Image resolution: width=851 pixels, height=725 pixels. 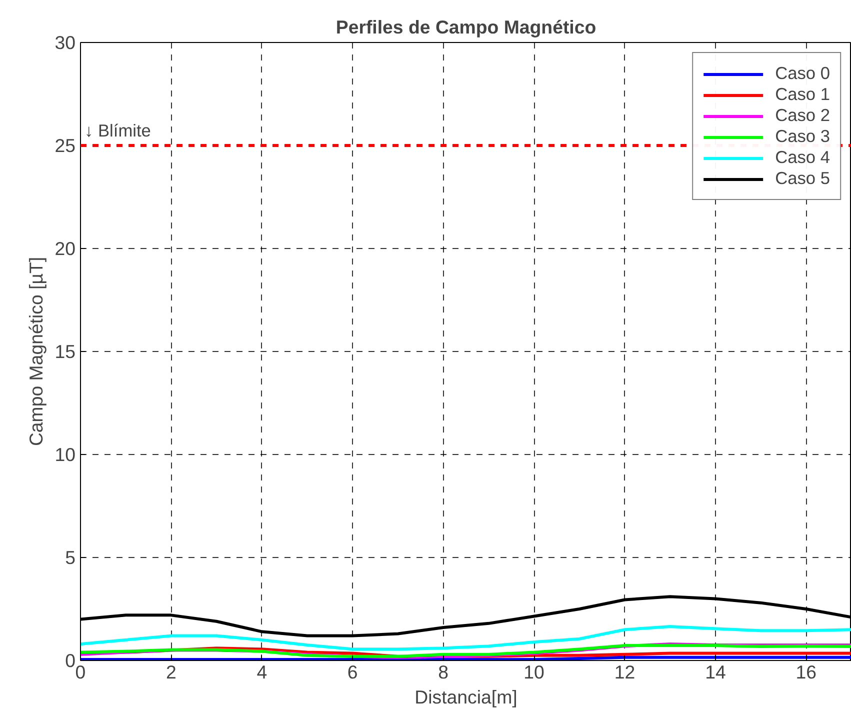 I want to click on legend-label: Caso 0, so click(x=802, y=73).